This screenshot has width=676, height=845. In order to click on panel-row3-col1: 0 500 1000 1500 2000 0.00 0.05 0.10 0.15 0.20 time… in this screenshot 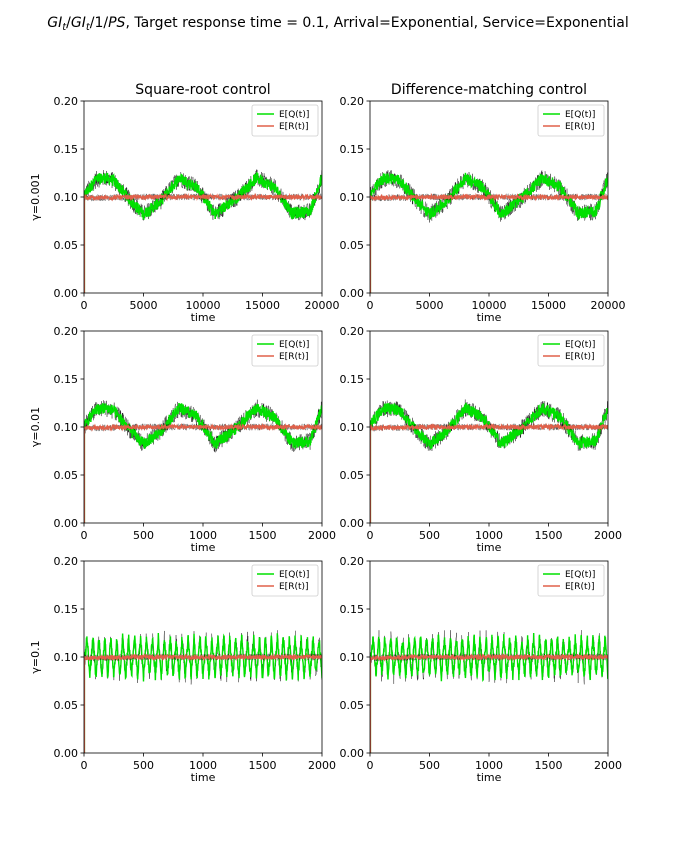, I will do `click(182, 669)`.